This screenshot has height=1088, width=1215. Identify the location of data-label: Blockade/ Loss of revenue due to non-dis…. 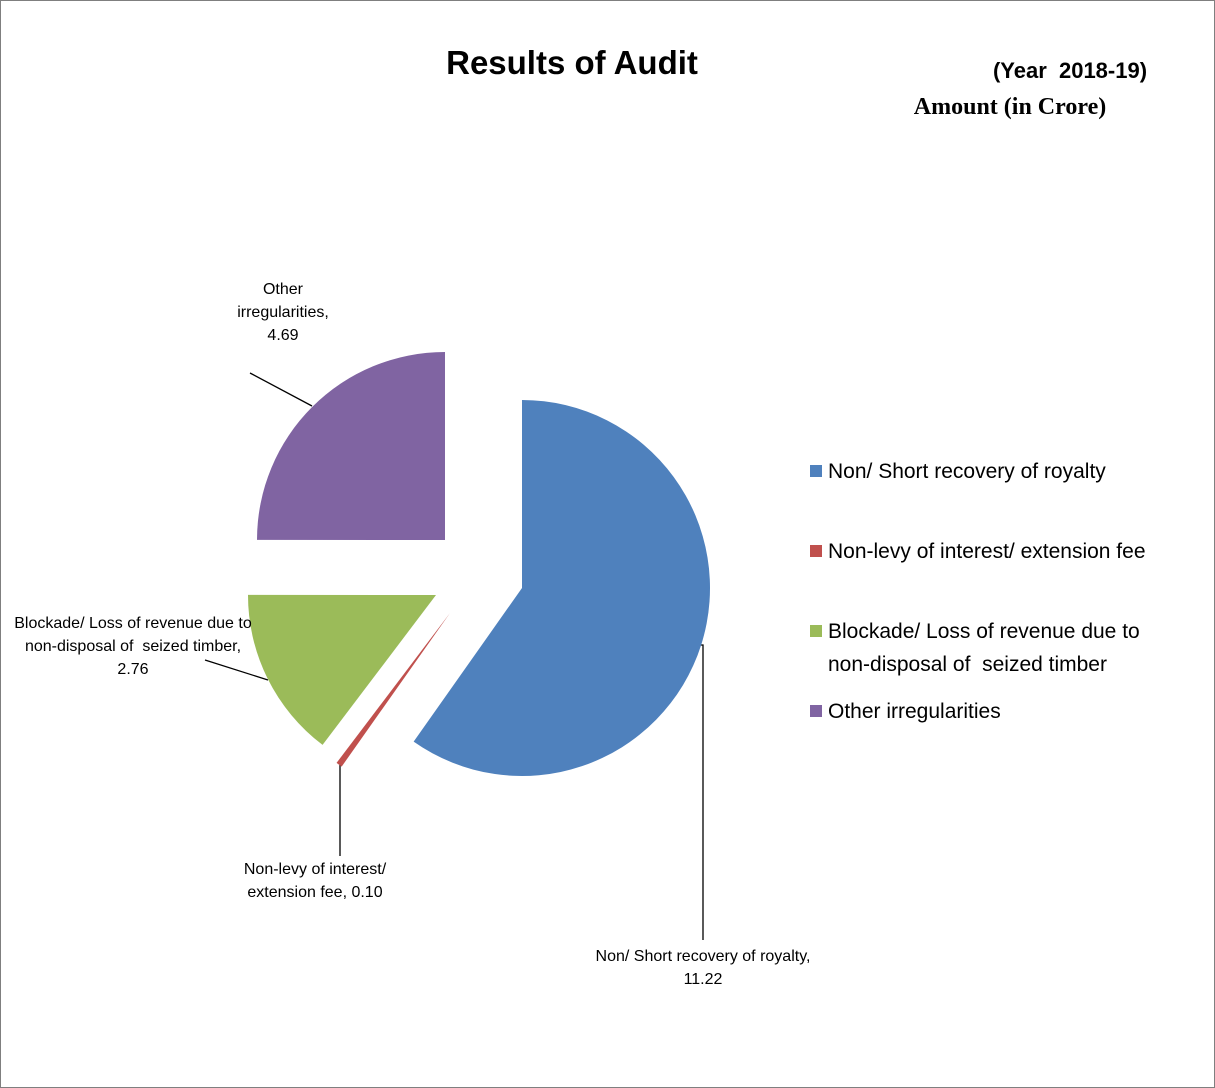
(133, 646).